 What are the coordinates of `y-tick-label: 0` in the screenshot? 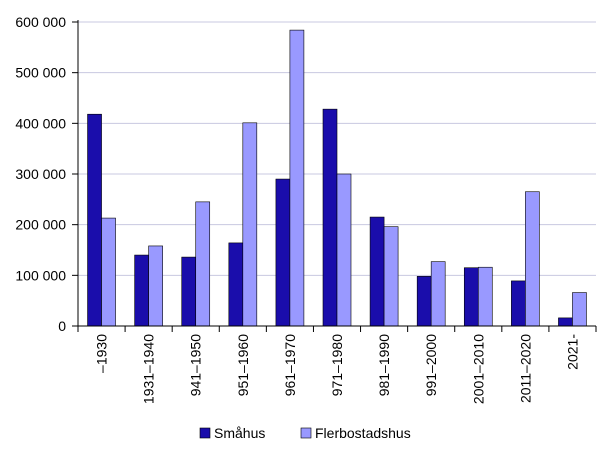 It's located at (62, 326).